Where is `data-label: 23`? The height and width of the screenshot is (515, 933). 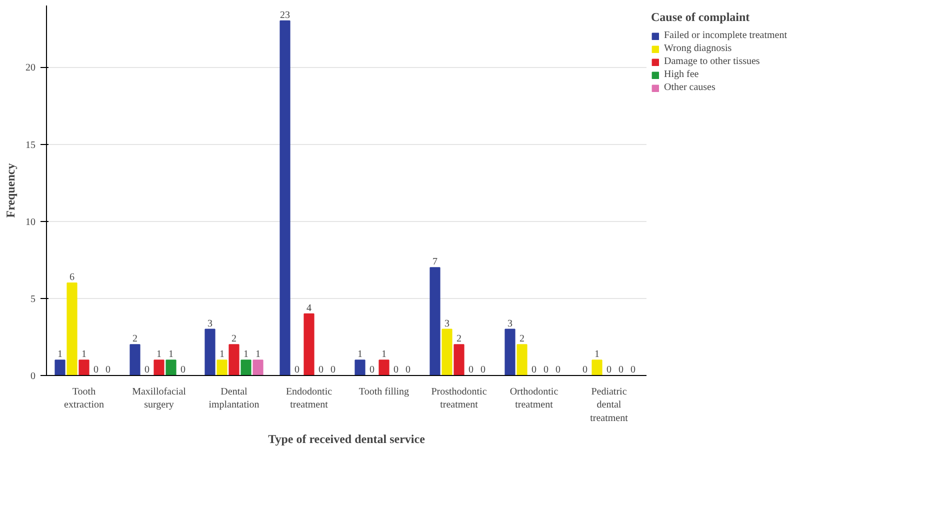 data-label: 23 is located at coordinates (285, 15).